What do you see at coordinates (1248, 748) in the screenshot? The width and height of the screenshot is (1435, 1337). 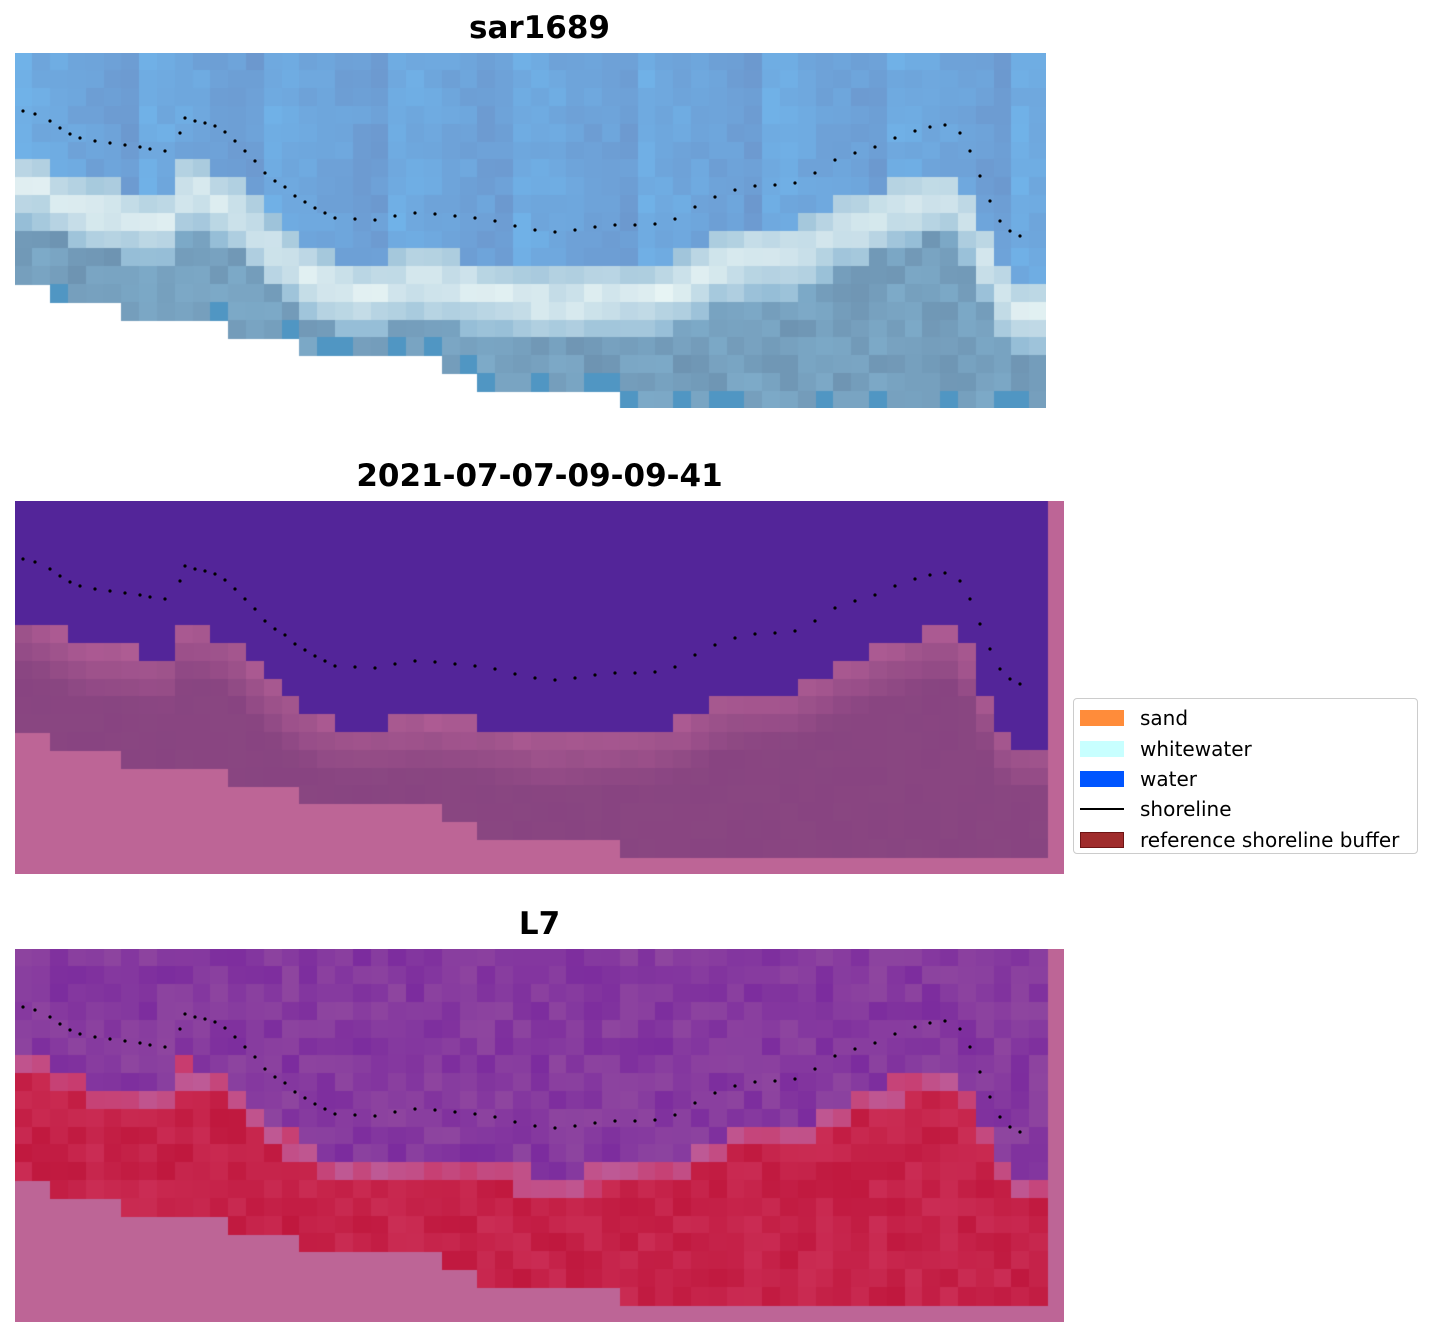 I see `legend-item-whitewater: whitewater` at bounding box center [1248, 748].